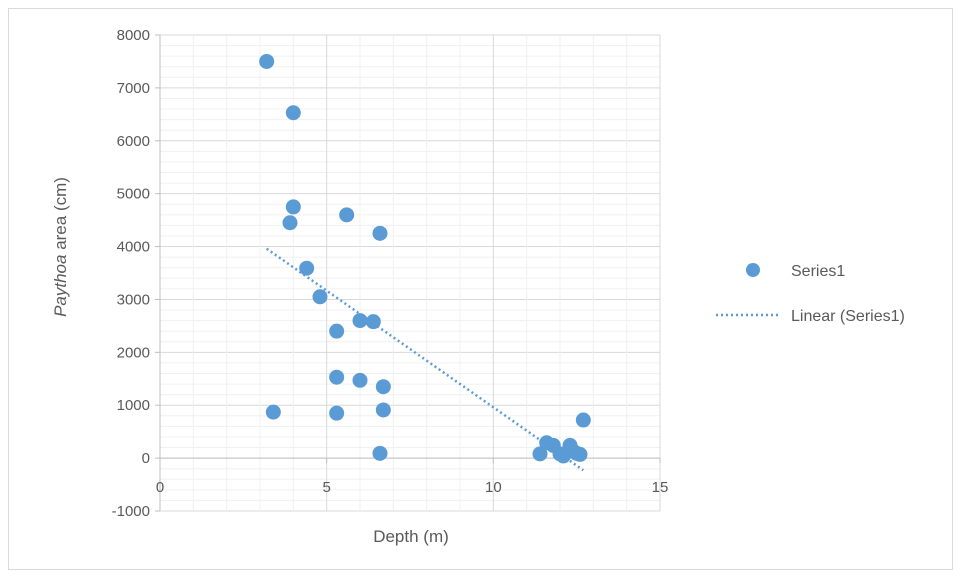 The height and width of the screenshot is (578, 961). I want to click on x-axis-title: Depth (m), so click(411, 536).